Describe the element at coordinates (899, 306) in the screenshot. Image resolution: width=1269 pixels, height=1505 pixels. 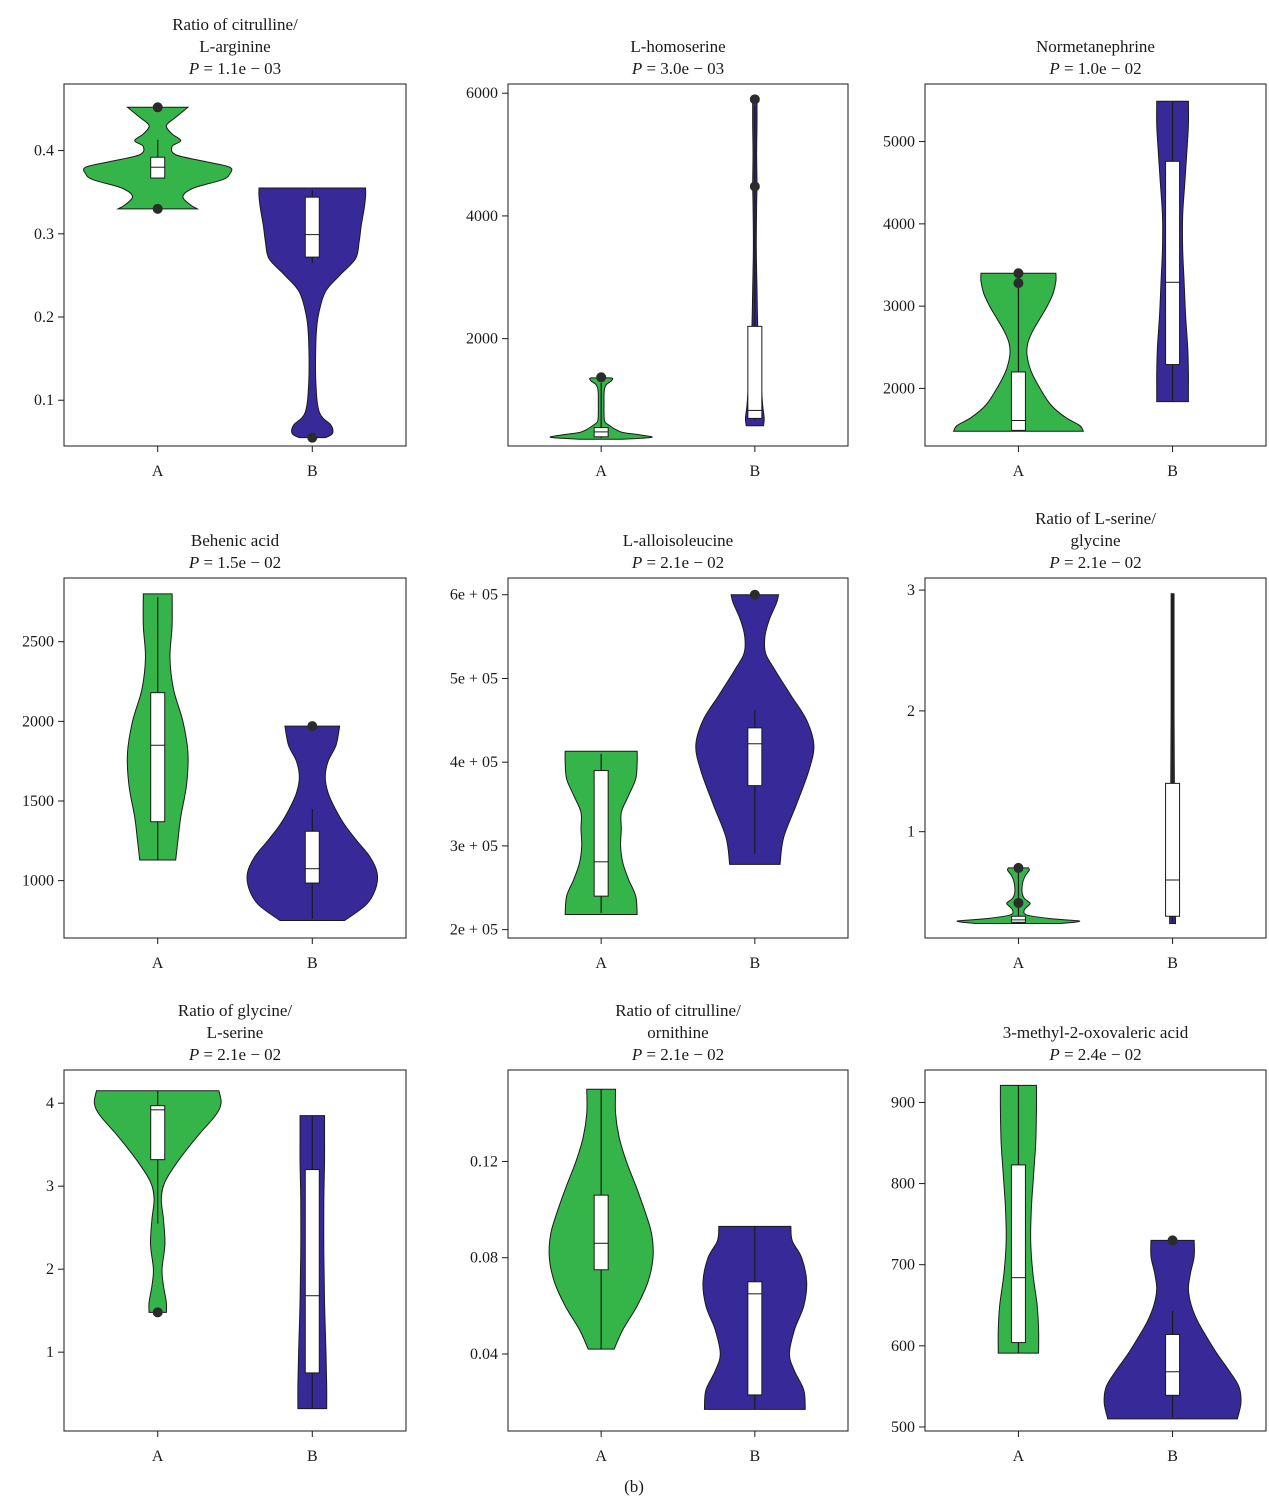
I see `y-tick-label: 3000` at that location.